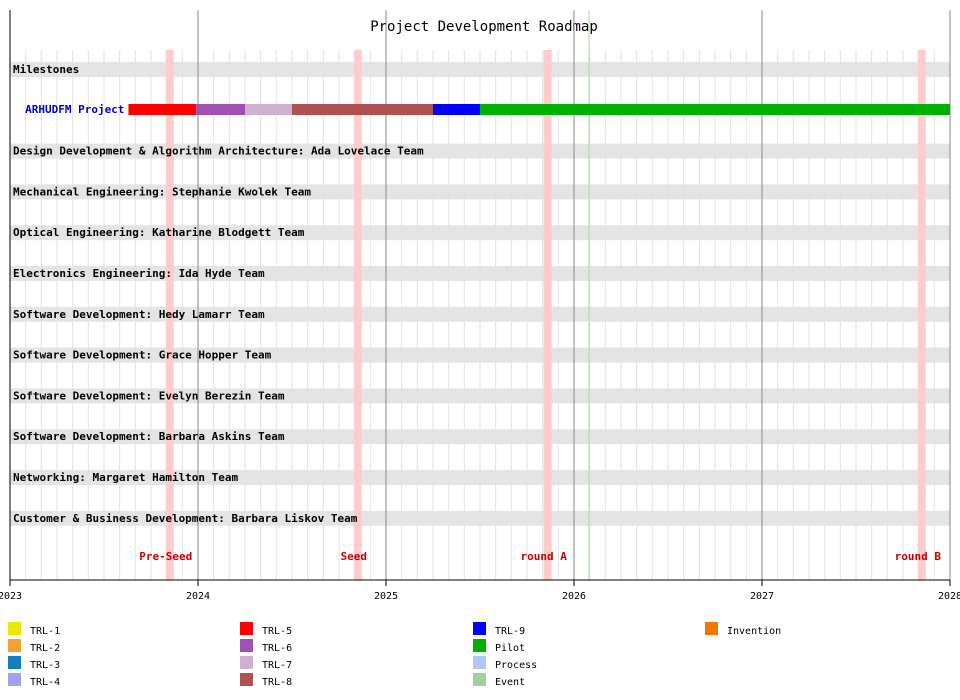 The height and width of the screenshot is (700, 960). Describe the element at coordinates (510, 648) in the screenshot. I see `legend-label: Pilot` at that location.